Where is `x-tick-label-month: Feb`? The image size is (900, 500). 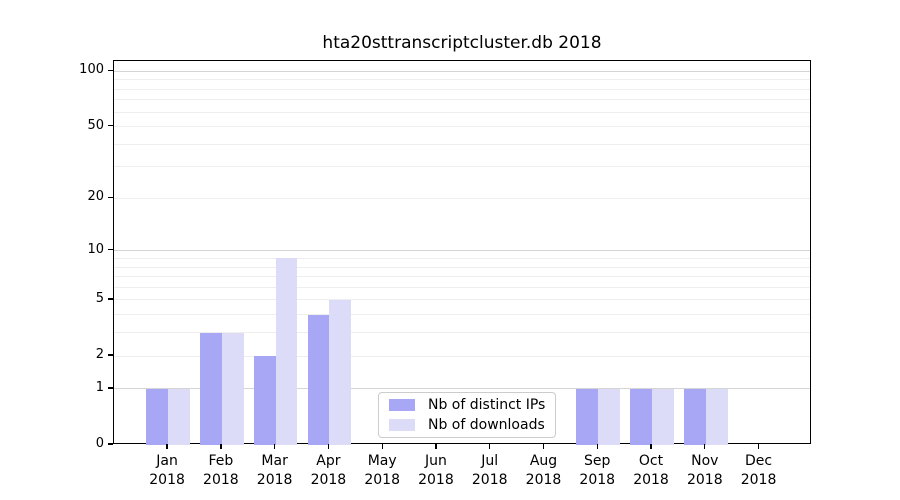
x-tick-label-month: Feb is located at coordinates (221, 461).